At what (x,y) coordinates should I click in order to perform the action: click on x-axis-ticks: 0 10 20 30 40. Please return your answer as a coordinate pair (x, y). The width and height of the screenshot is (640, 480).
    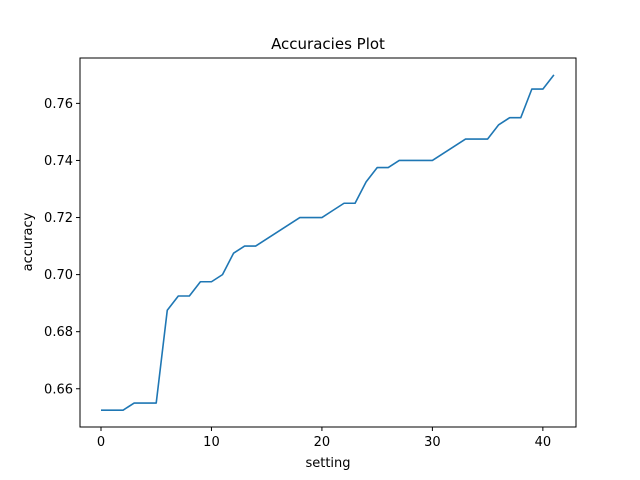
    Looking at the image, I should click on (324, 438).